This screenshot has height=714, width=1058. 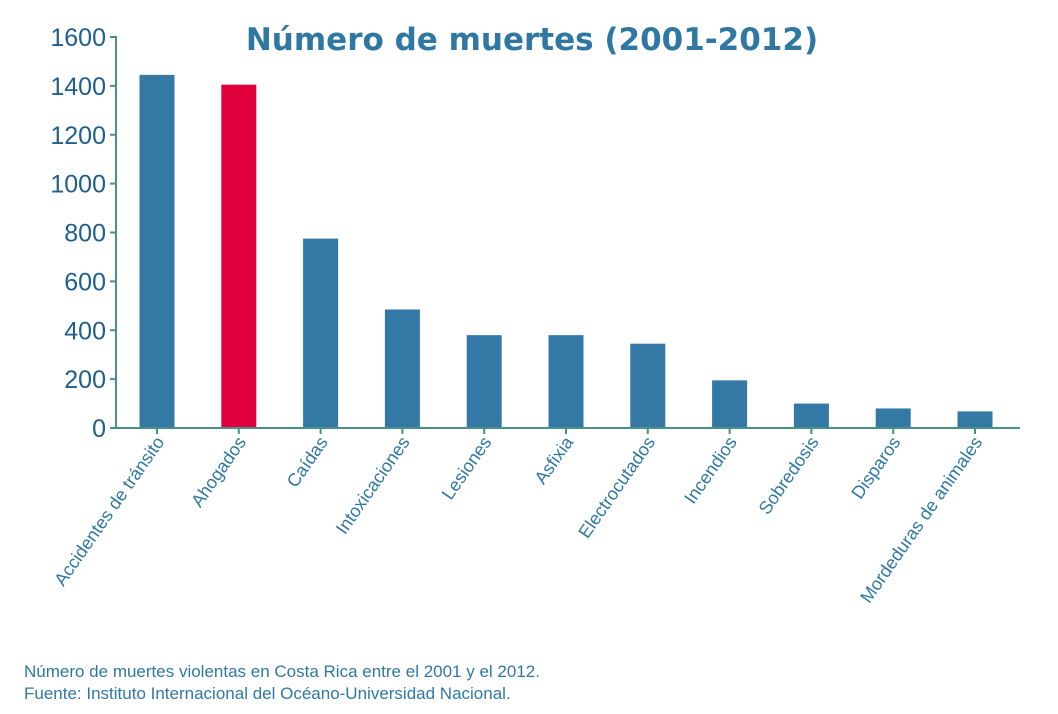 I want to click on y-axis-ticks: 0 200 400 600 800 1000 1200 1400 1600, so click(x=83, y=233).